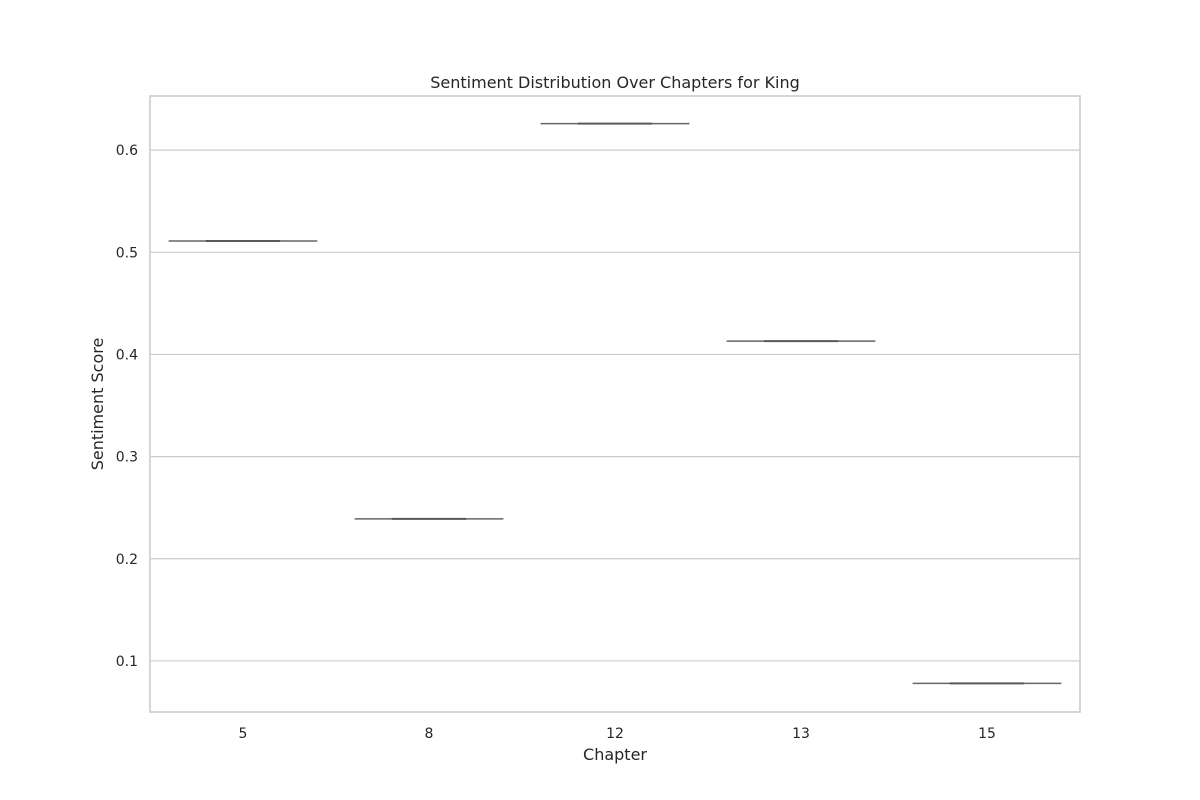 The image size is (1200, 800). Describe the element at coordinates (127, 458) in the screenshot. I see `y-tick-label: 0.3` at that location.